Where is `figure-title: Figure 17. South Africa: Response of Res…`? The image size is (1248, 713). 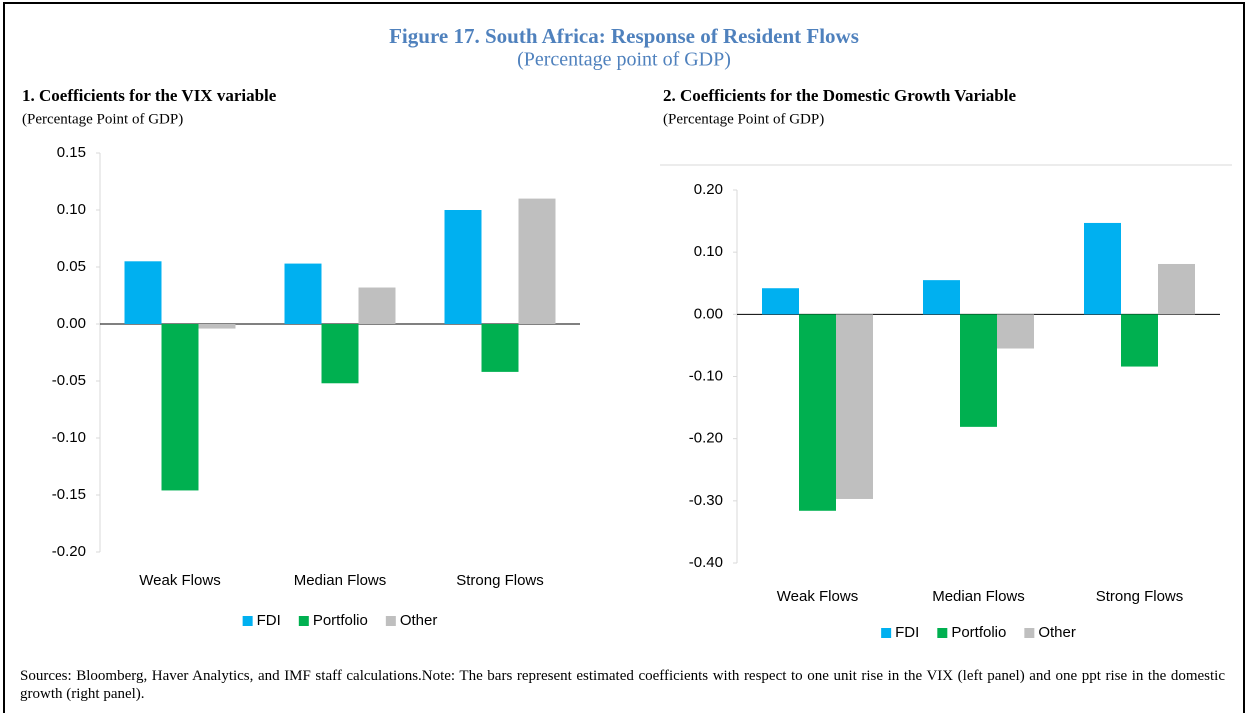
figure-title: Figure 17. South Africa: Response of Res… is located at coordinates (624, 36).